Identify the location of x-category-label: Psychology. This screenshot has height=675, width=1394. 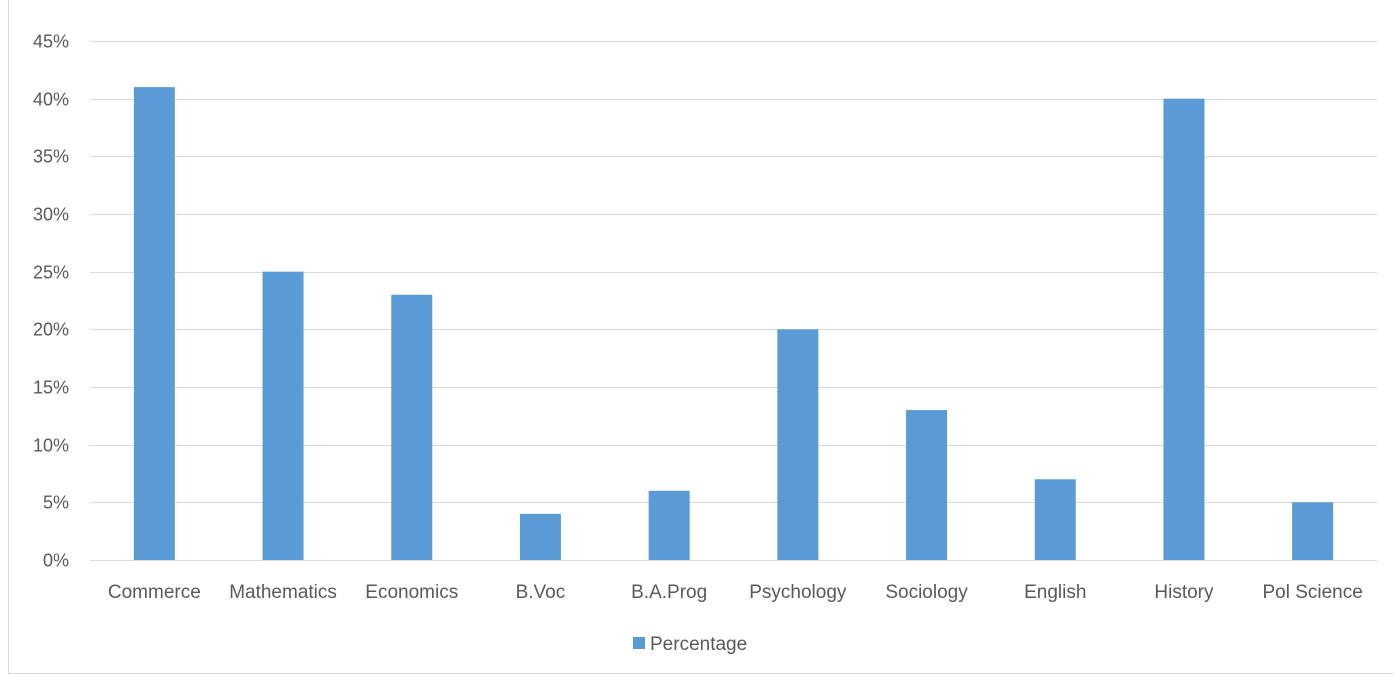
(798, 592).